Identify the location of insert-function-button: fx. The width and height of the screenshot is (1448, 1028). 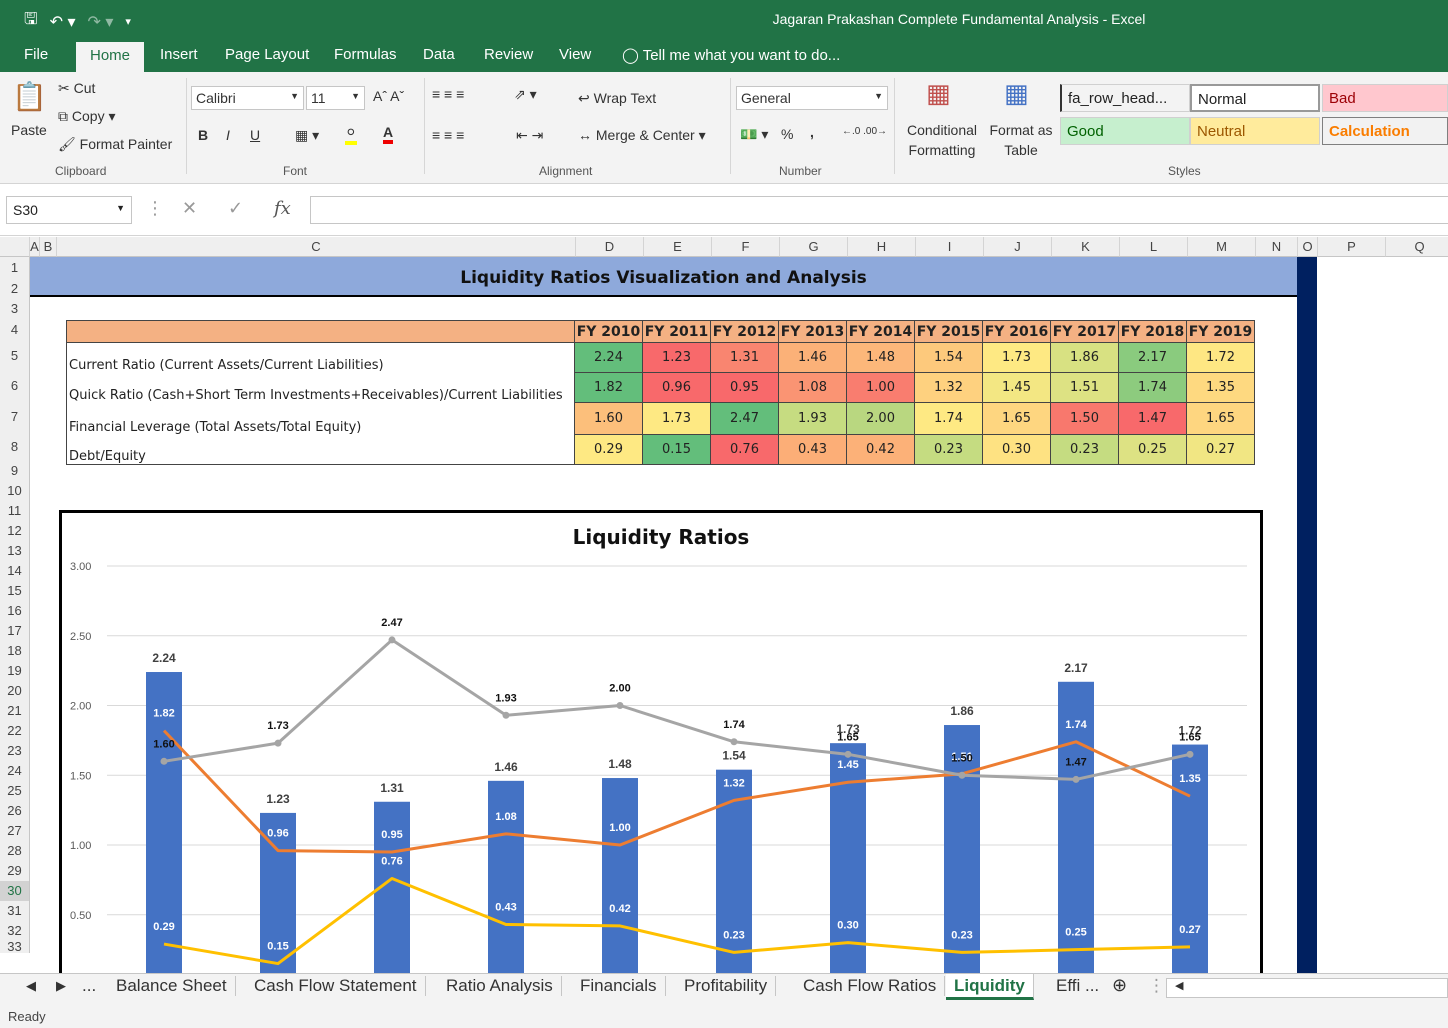
(282, 208).